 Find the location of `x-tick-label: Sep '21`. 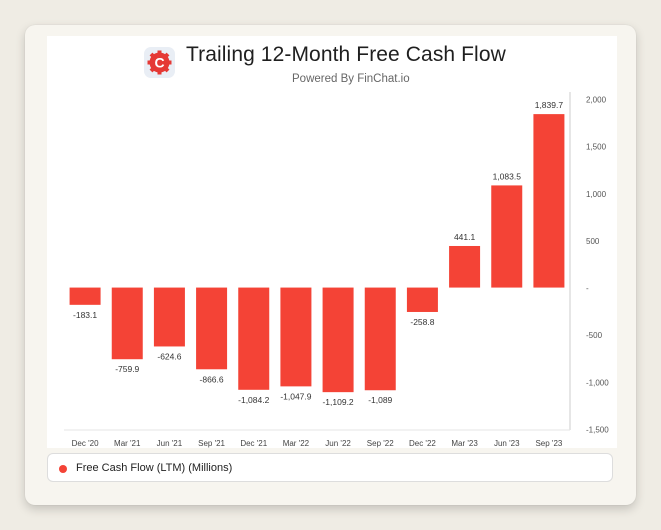

x-tick-label: Sep '21 is located at coordinates (211, 443).